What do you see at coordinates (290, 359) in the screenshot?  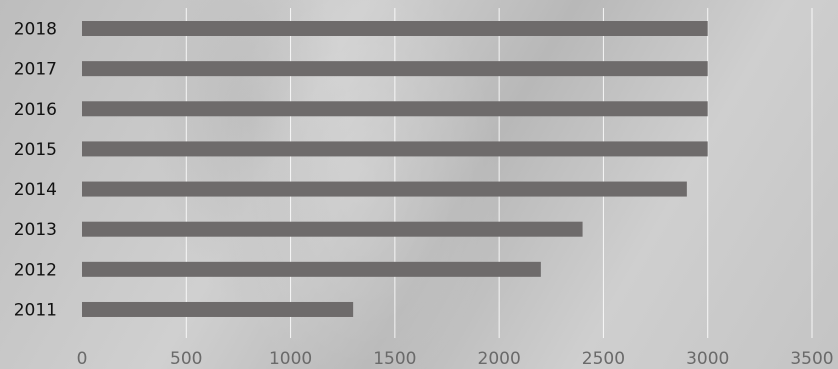 I see `x-tick-label-1000: 1000` at bounding box center [290, 359].